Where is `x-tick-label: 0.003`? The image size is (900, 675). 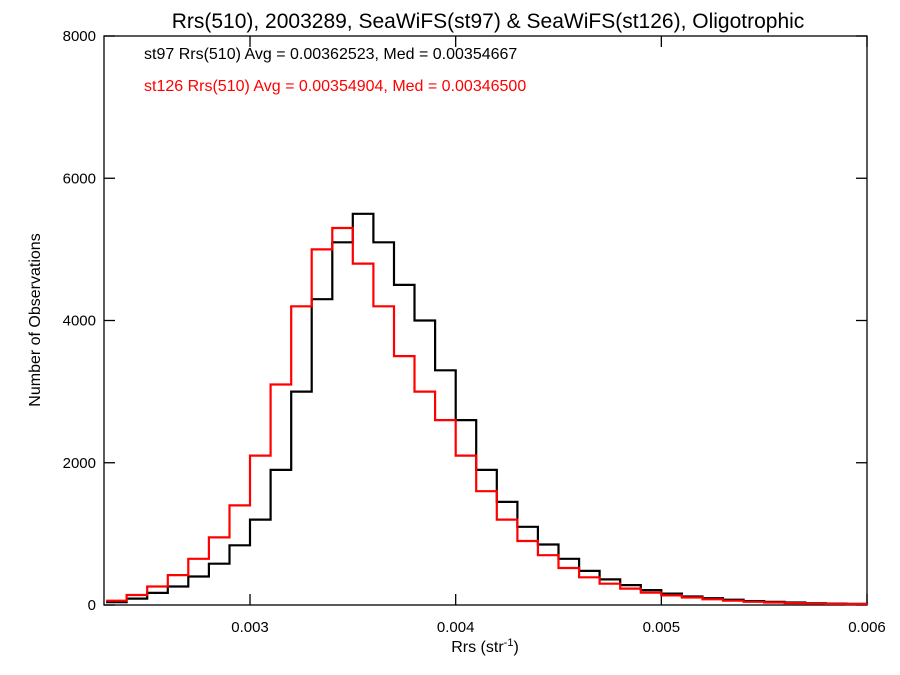 x-tick-label: 0.003 is located at coordinates (250, 627).